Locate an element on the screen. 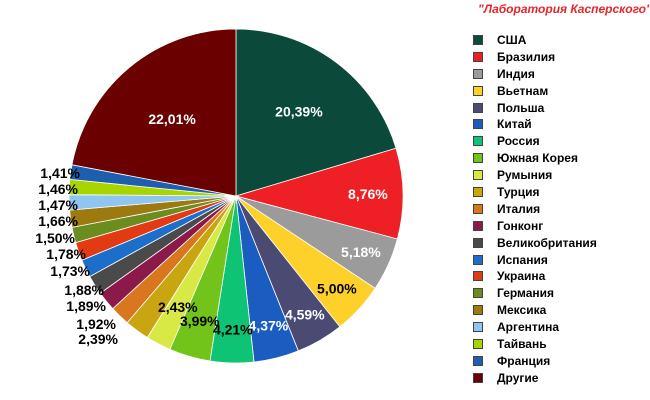  slice-label-великобритания: 1,88% is located at coordinates (84, 290).